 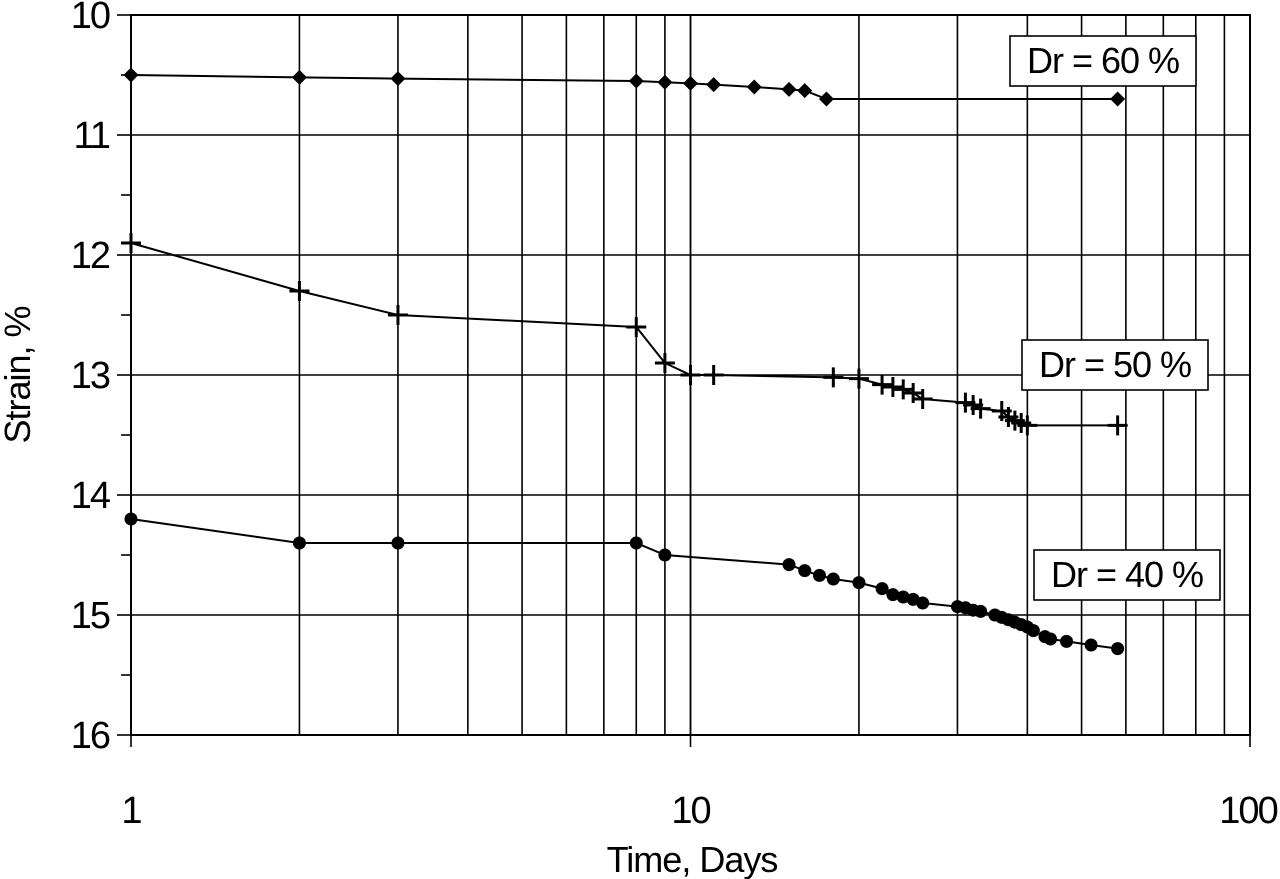 I want to click on y-tick-label: 16, so click(x=90, y=736).